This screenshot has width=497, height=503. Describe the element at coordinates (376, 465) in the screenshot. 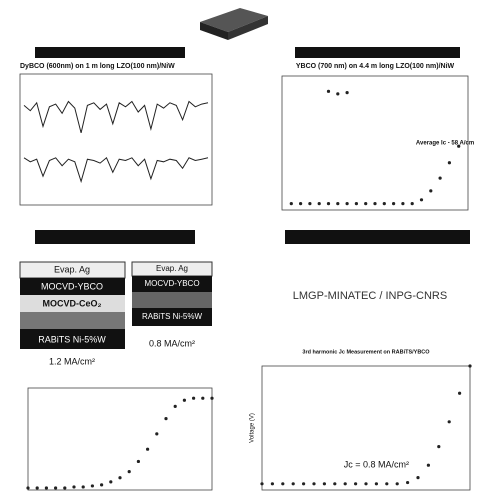

I see `annotation: Jc = 0.8 MA/cm²` at that location.